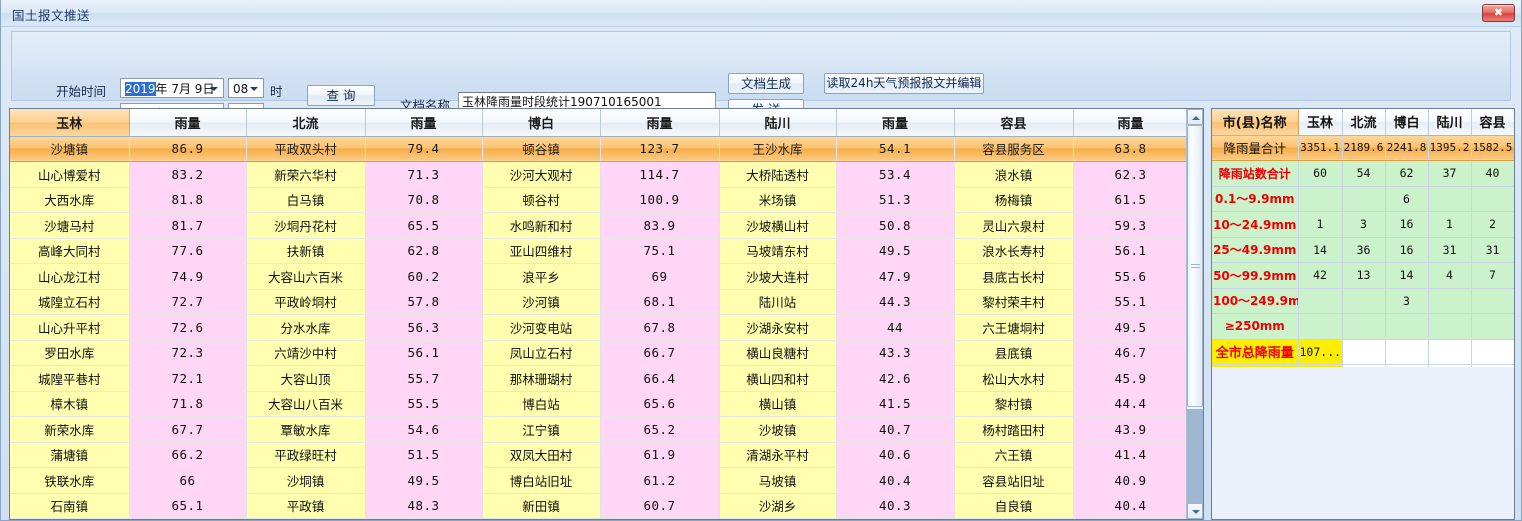 The width and height of the screenshot is (1522, 521). Describe the element at coordinates (424, 480) in the screenshot. I see `rainfall-value-cell: 49.5` at that location.